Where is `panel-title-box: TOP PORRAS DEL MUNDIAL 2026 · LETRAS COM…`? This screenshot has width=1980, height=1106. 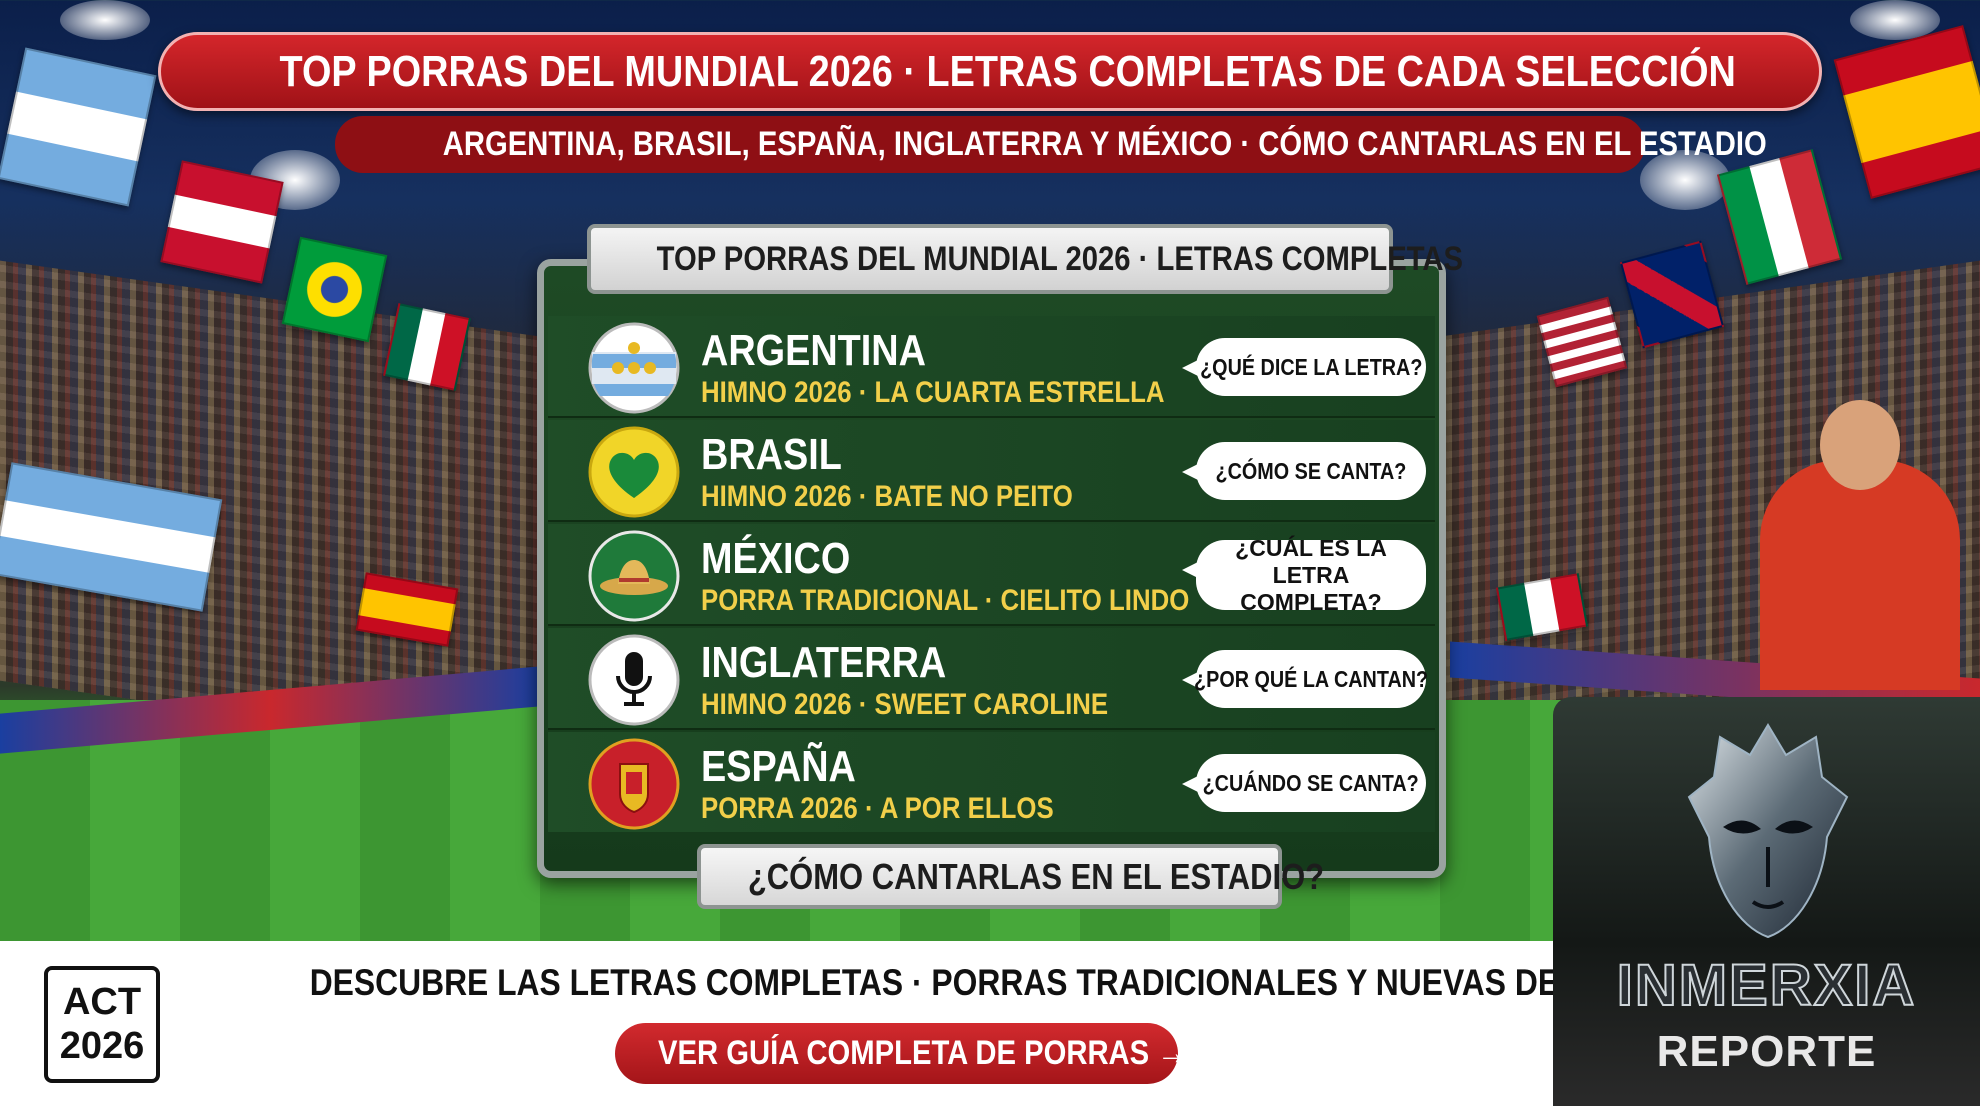
panel-title-box: TOP PORRAS DEL MUNDIAL 2026 · LETRAS COM… is located at coordinates (1025, 259).